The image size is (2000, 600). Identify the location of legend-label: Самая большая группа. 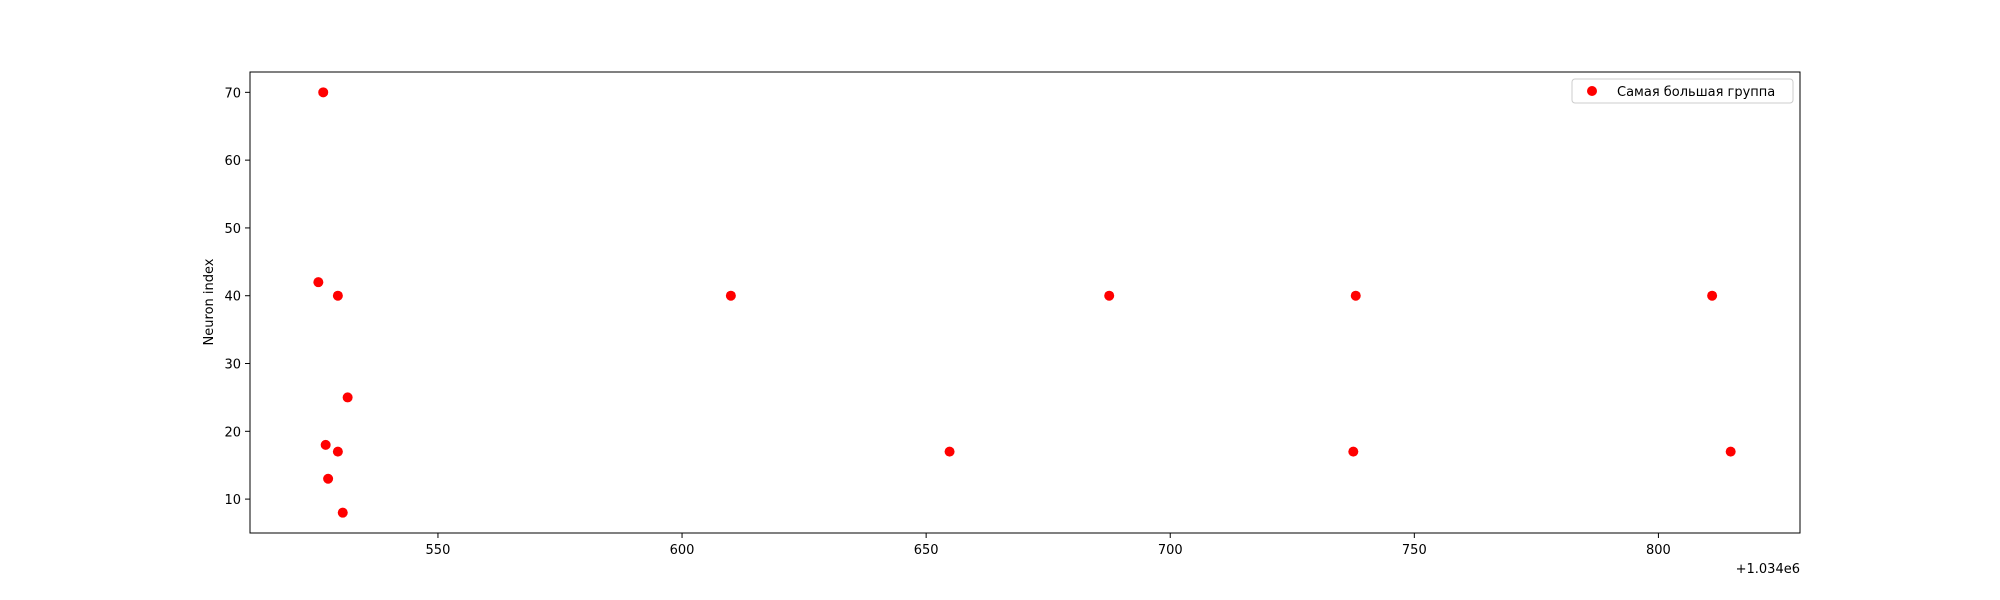
(1696, 92).